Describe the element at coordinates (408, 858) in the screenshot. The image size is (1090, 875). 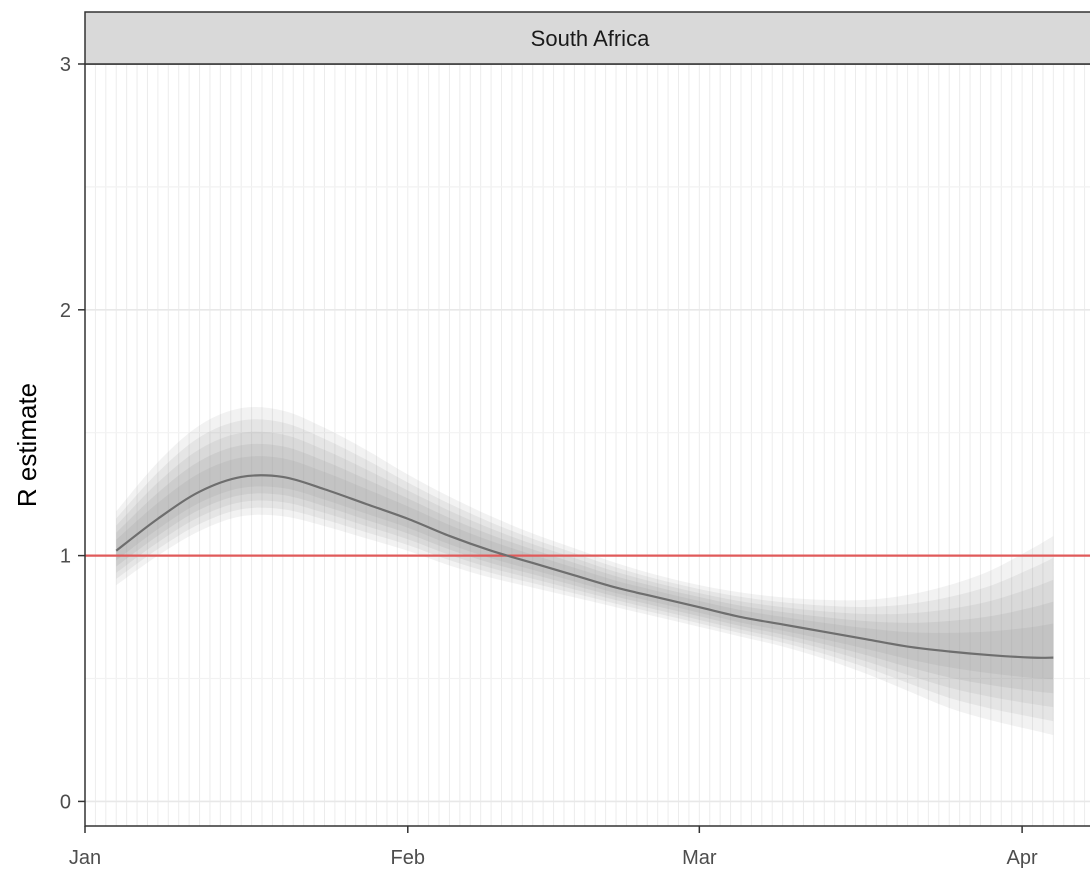
I see `x-tick-label: Feb` at that location.